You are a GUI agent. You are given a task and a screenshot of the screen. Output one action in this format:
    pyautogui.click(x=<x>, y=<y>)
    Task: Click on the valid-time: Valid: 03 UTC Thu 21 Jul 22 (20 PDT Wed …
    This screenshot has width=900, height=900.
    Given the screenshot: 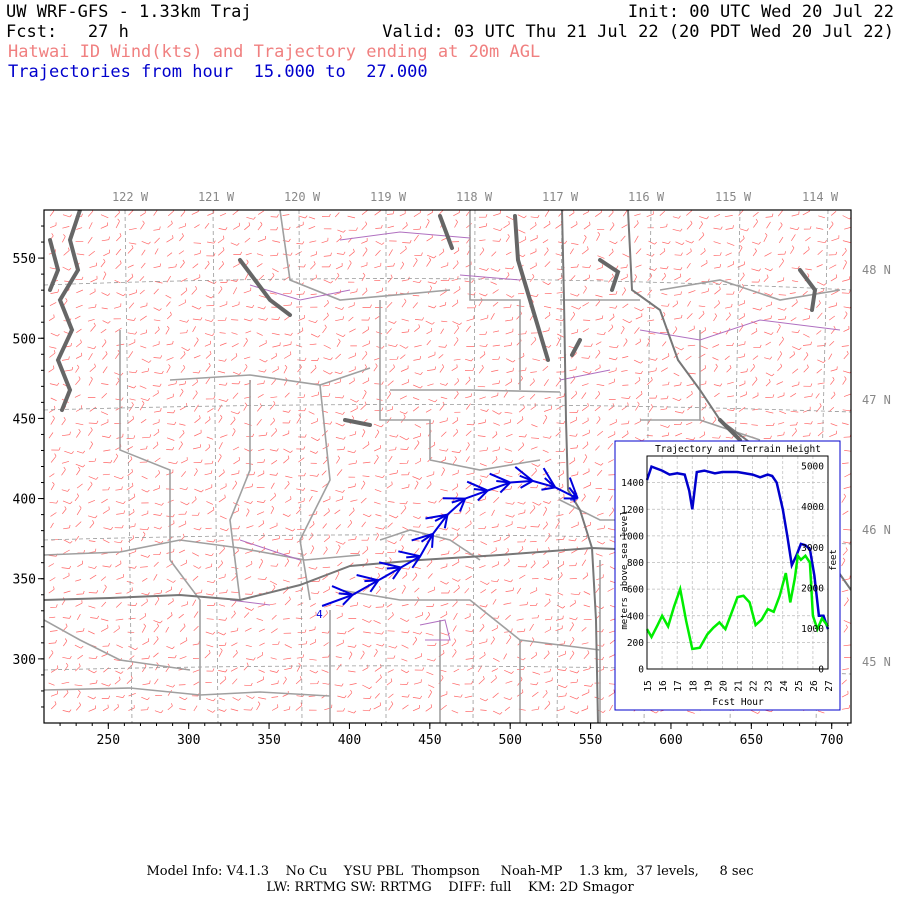 What is the action you would take?
    pyautogui.click(x=638, y=32)
    